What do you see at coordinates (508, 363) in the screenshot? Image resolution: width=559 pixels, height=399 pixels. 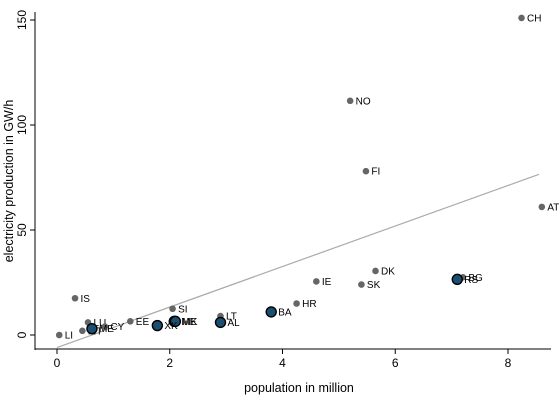 I see `x-tick-label: 8` at bounding box center [508, 363].